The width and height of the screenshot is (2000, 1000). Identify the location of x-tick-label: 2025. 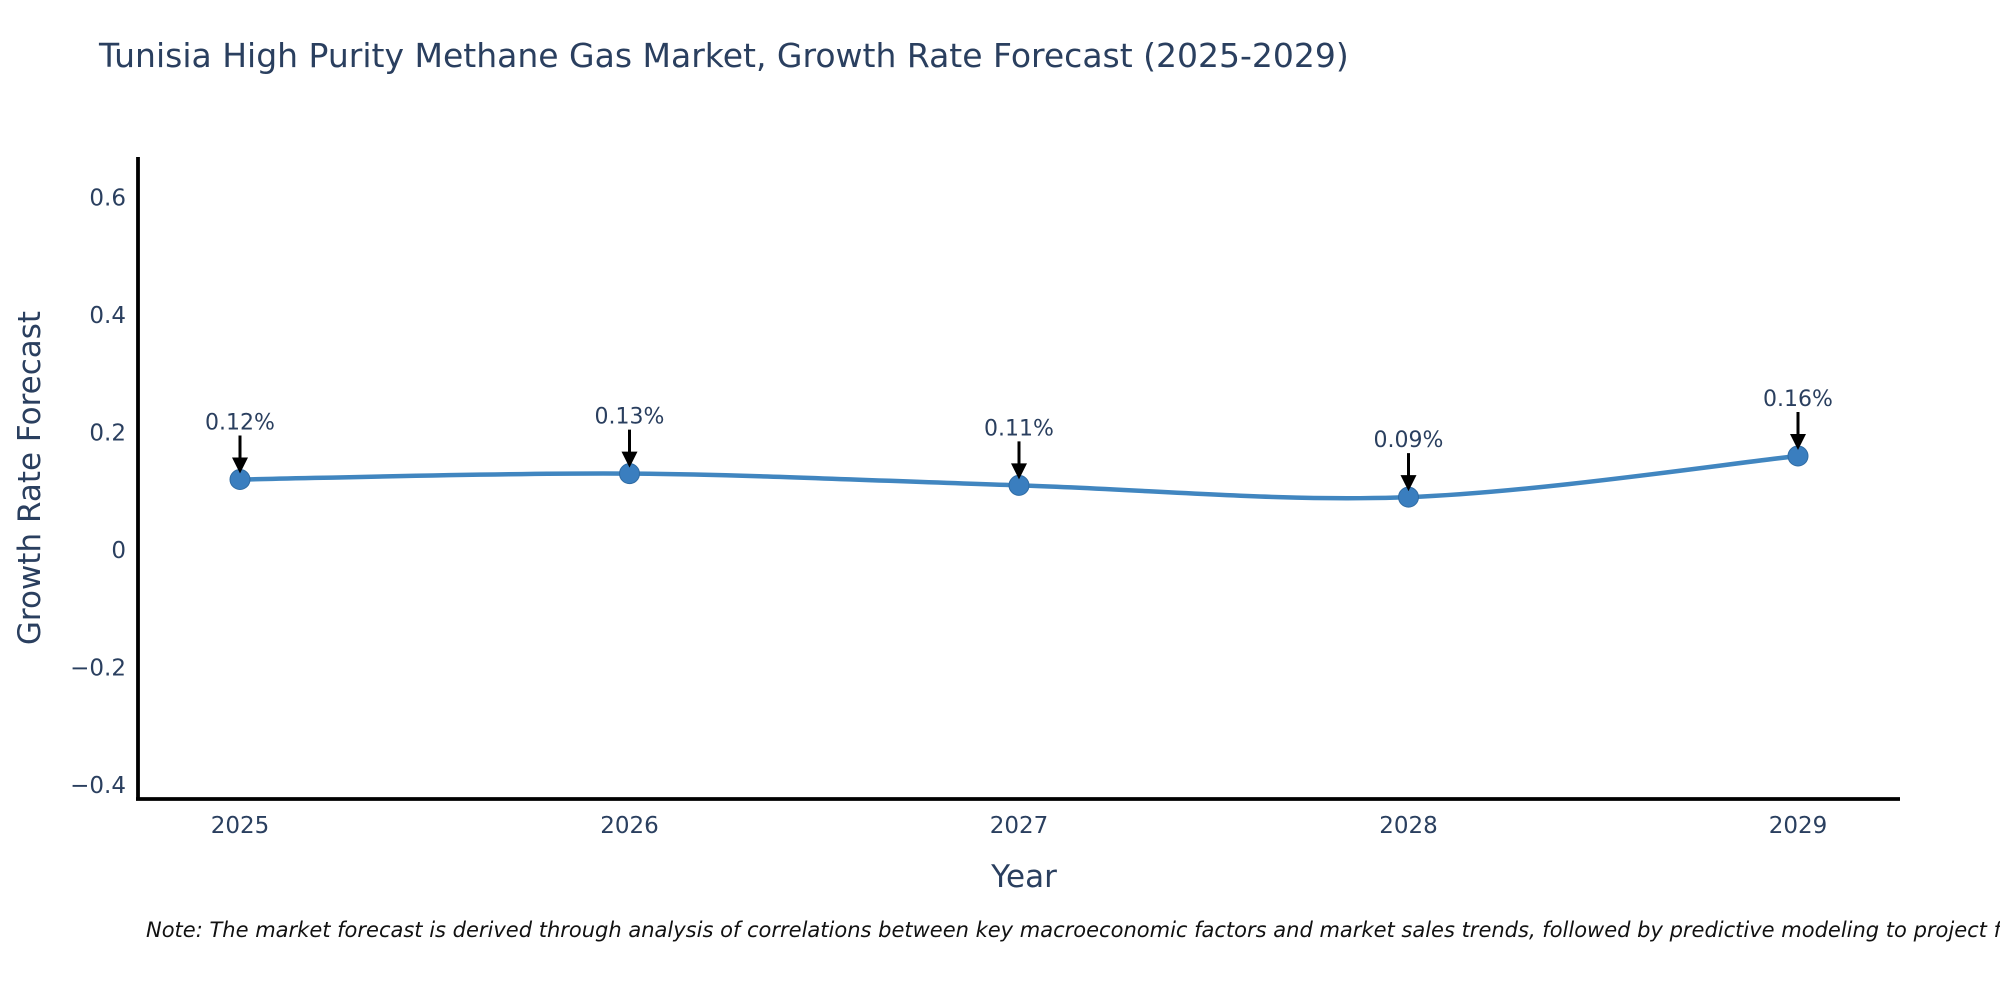
(240, 826).